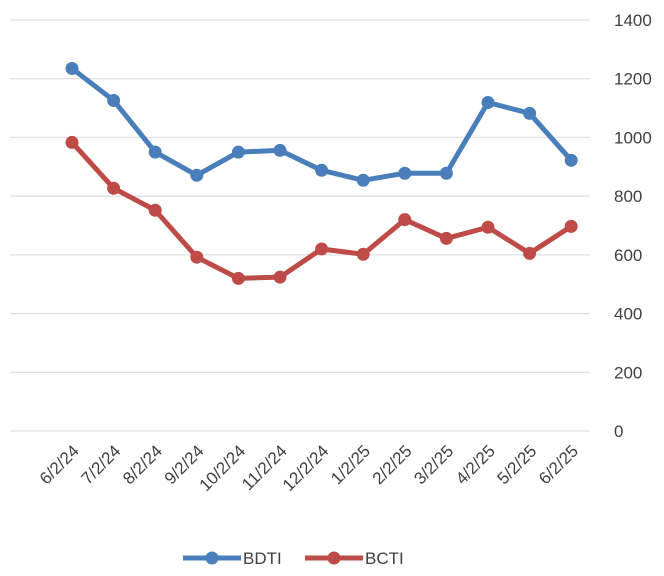 Image resolution: width=664 pixels, height=576 pixels. Describe the element at coordinates (384, 558) in the screenshot. I see `legend-label: BCTI` at that location.